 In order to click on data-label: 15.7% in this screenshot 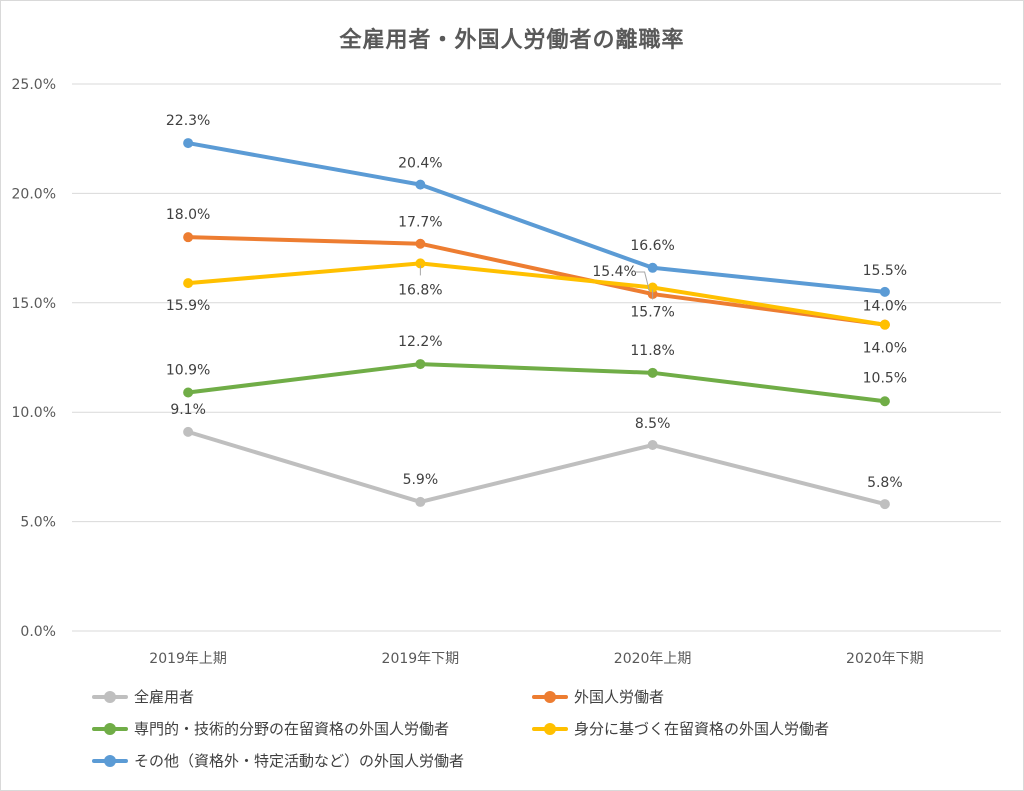, I will do `click(652, 312)`.